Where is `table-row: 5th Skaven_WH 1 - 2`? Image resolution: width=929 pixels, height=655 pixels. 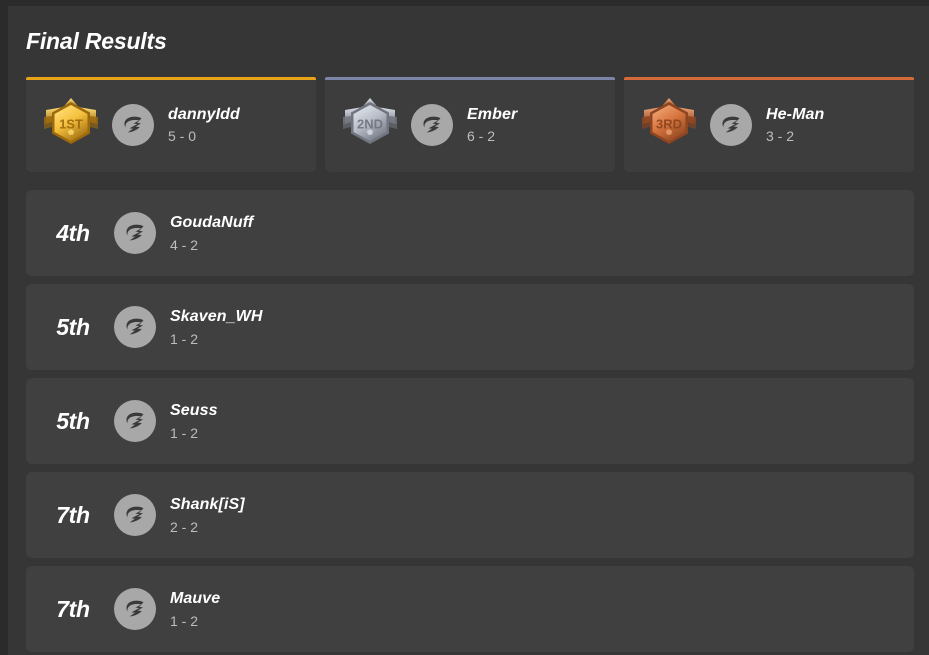
table-row: 5th Skaven_WH 1 - 2 is located at coordinates (470, 327).